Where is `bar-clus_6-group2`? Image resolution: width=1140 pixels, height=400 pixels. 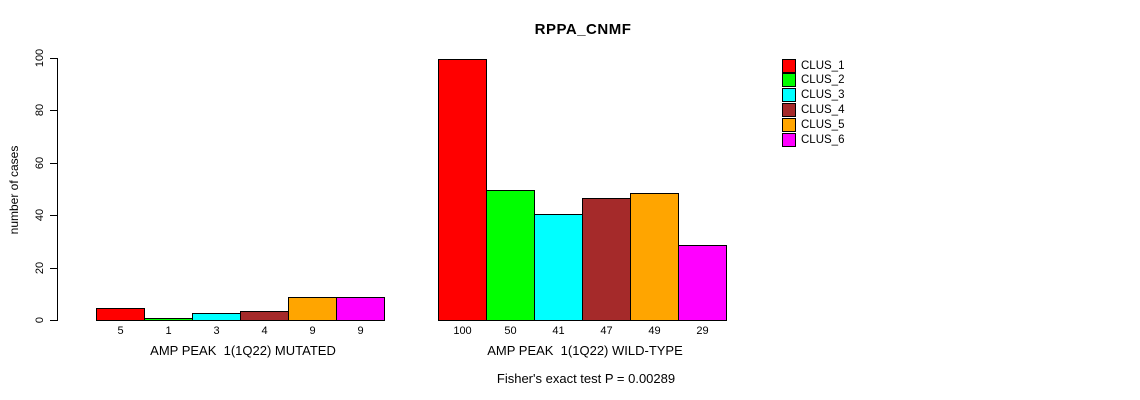 bar-clus_6-group2 is located at coordinates (702, 283).